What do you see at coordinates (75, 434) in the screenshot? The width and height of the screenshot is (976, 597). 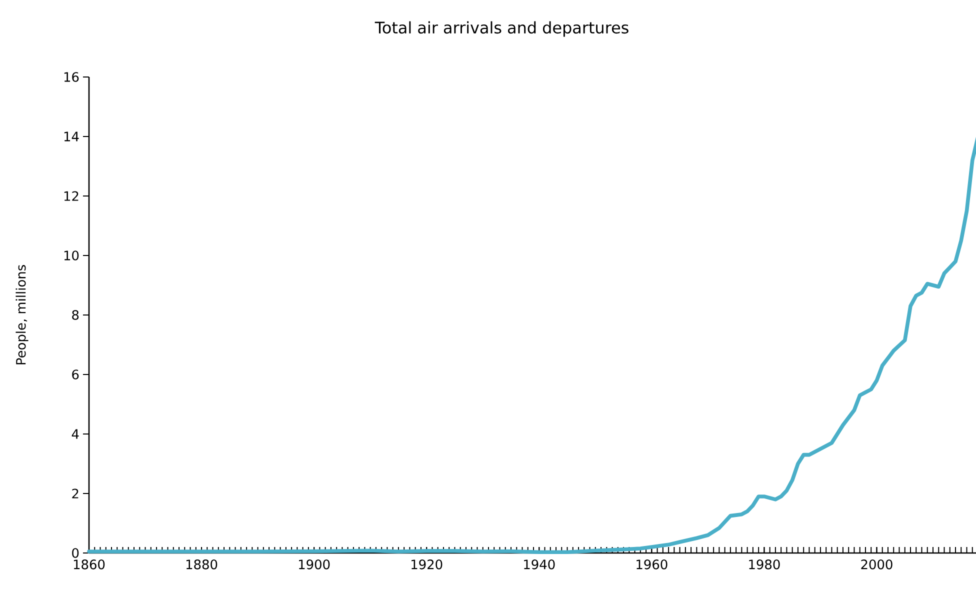 I see `y-tick-label: 4` at bounding box center [75, 434].